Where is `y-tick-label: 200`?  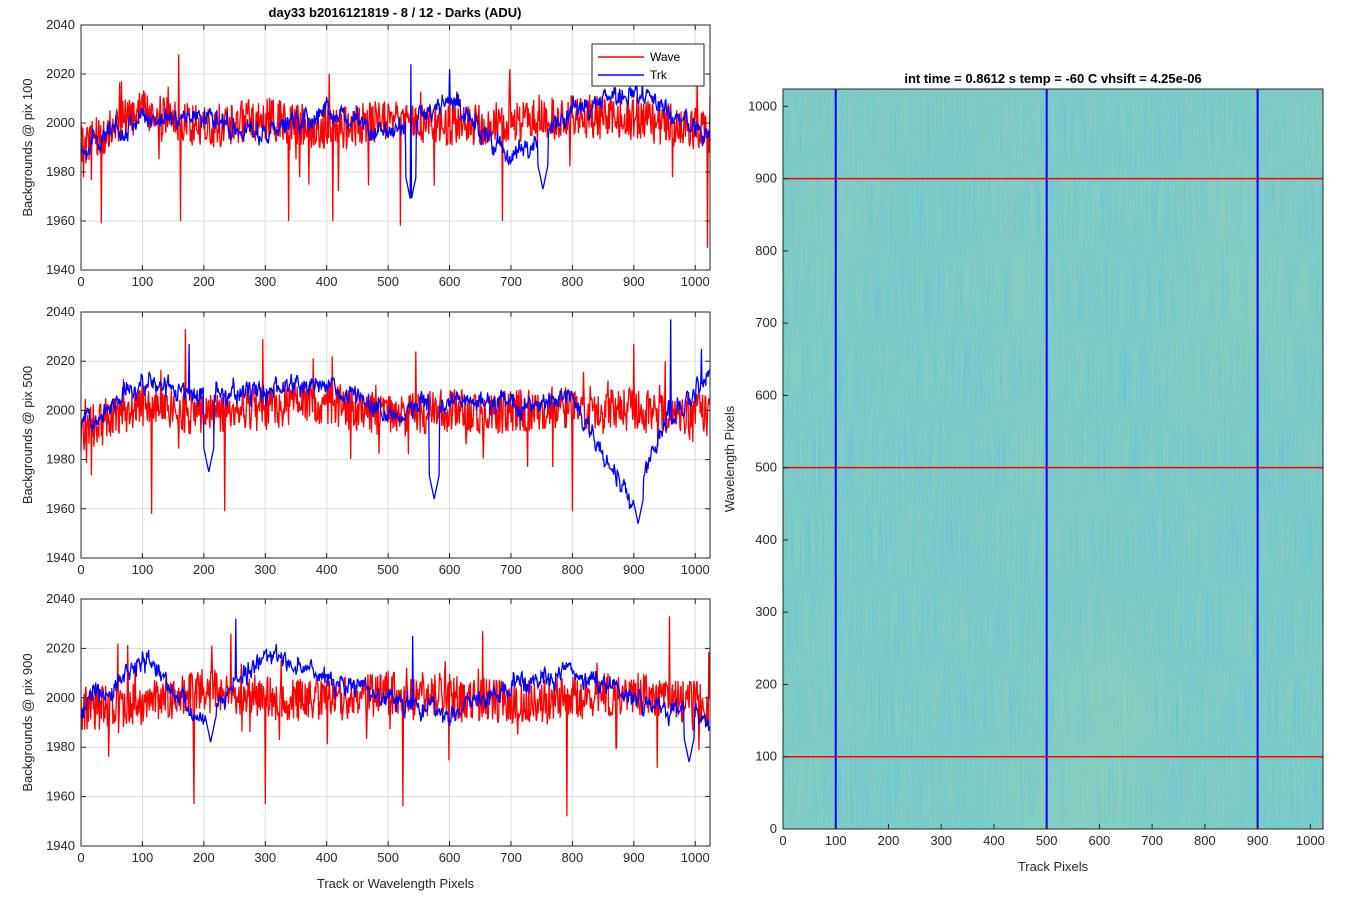 y-tick-label: 200 is located at coordinates (766, 683).